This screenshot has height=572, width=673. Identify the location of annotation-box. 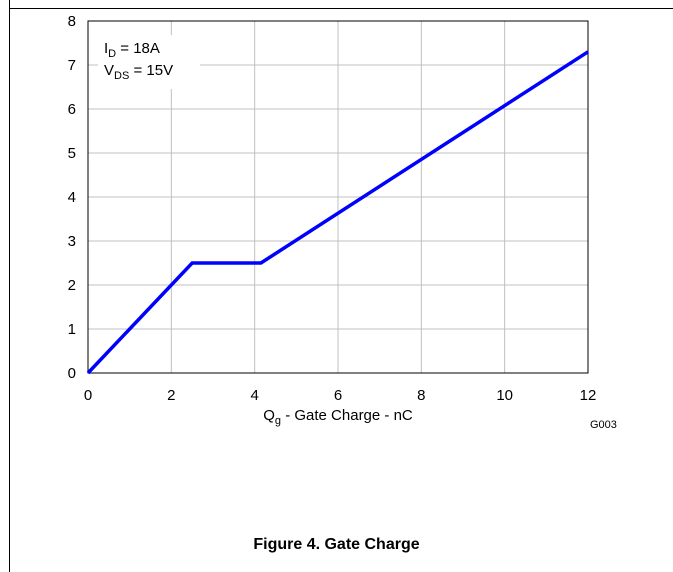
(149, 62).